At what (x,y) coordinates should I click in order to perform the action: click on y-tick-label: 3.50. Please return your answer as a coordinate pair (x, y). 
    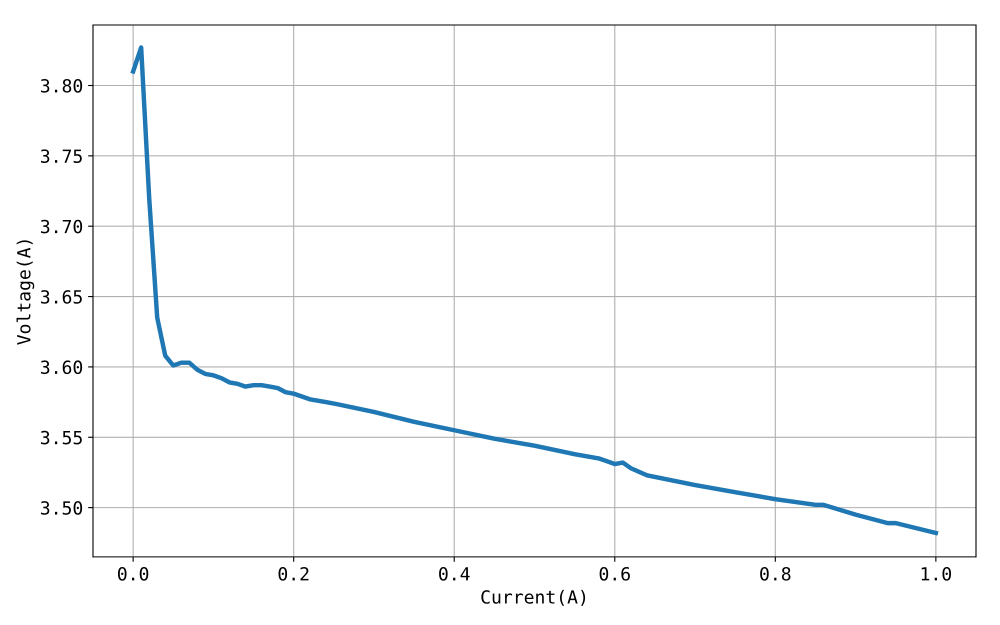
    Looking at the image, I should click on (61, 508).